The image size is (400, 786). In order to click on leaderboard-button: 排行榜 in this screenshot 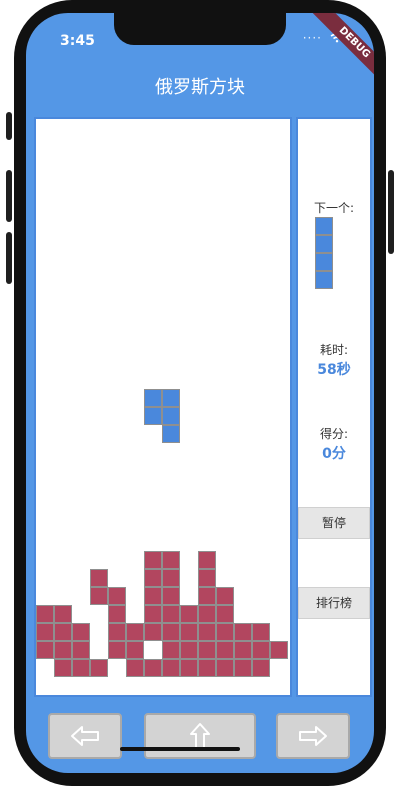, I will do `click(334, 603)`.